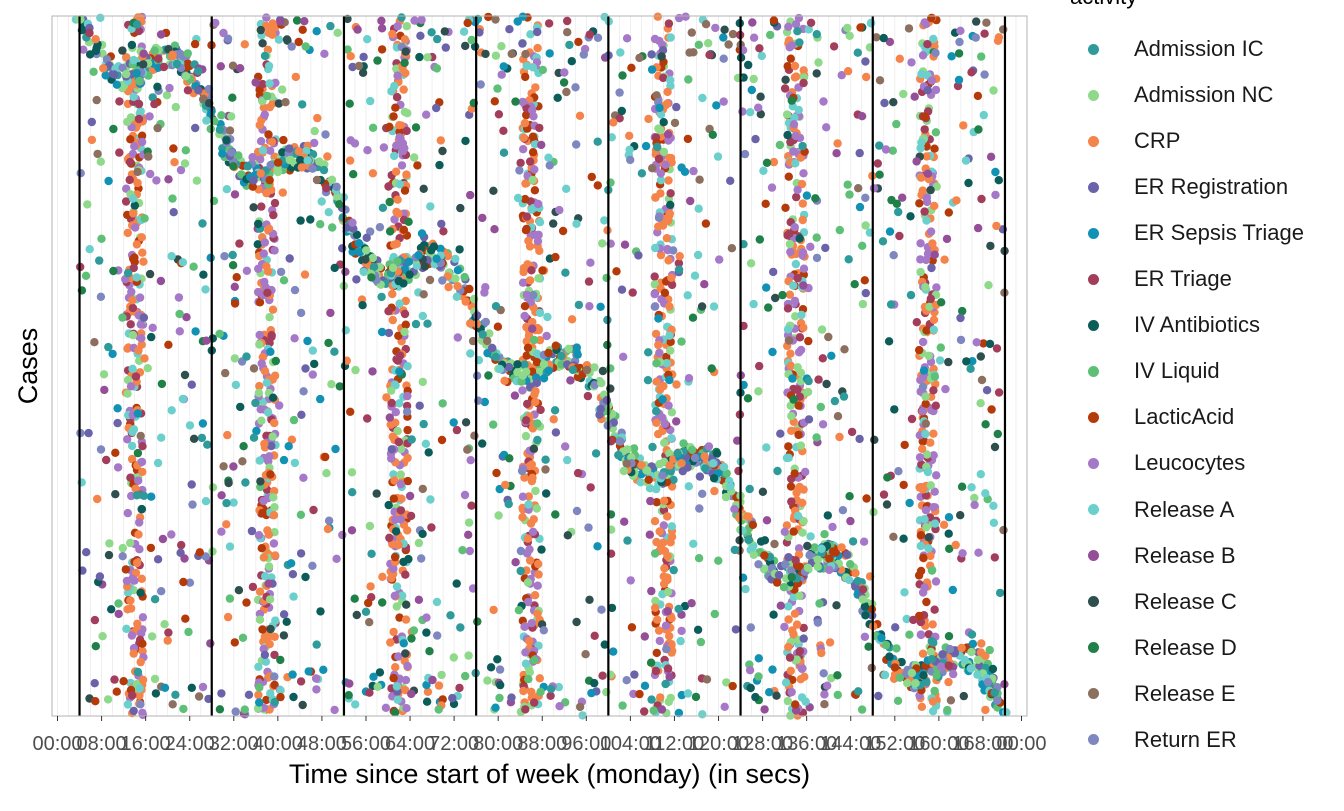 This screenshot has height=811, width=1344. What do you see at coordinates (1093, 694) in the screenshot?
I see `legend-key` at bounding box center [1093, 694].